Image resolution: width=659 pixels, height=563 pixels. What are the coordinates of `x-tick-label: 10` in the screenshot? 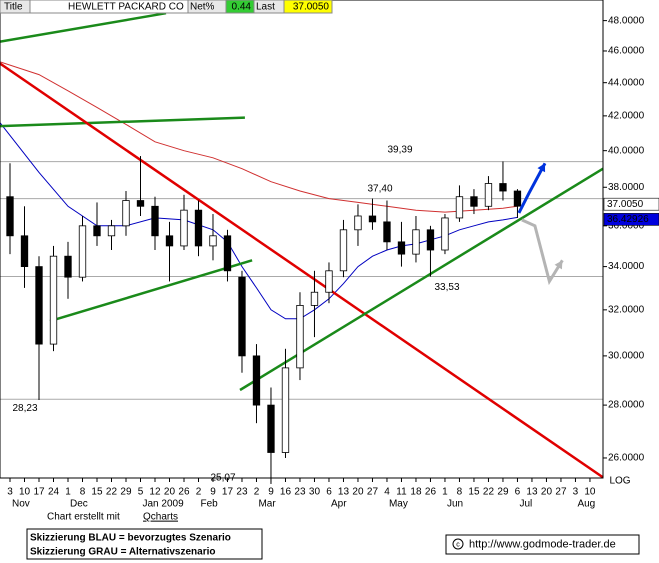 It's located at (25, 492).